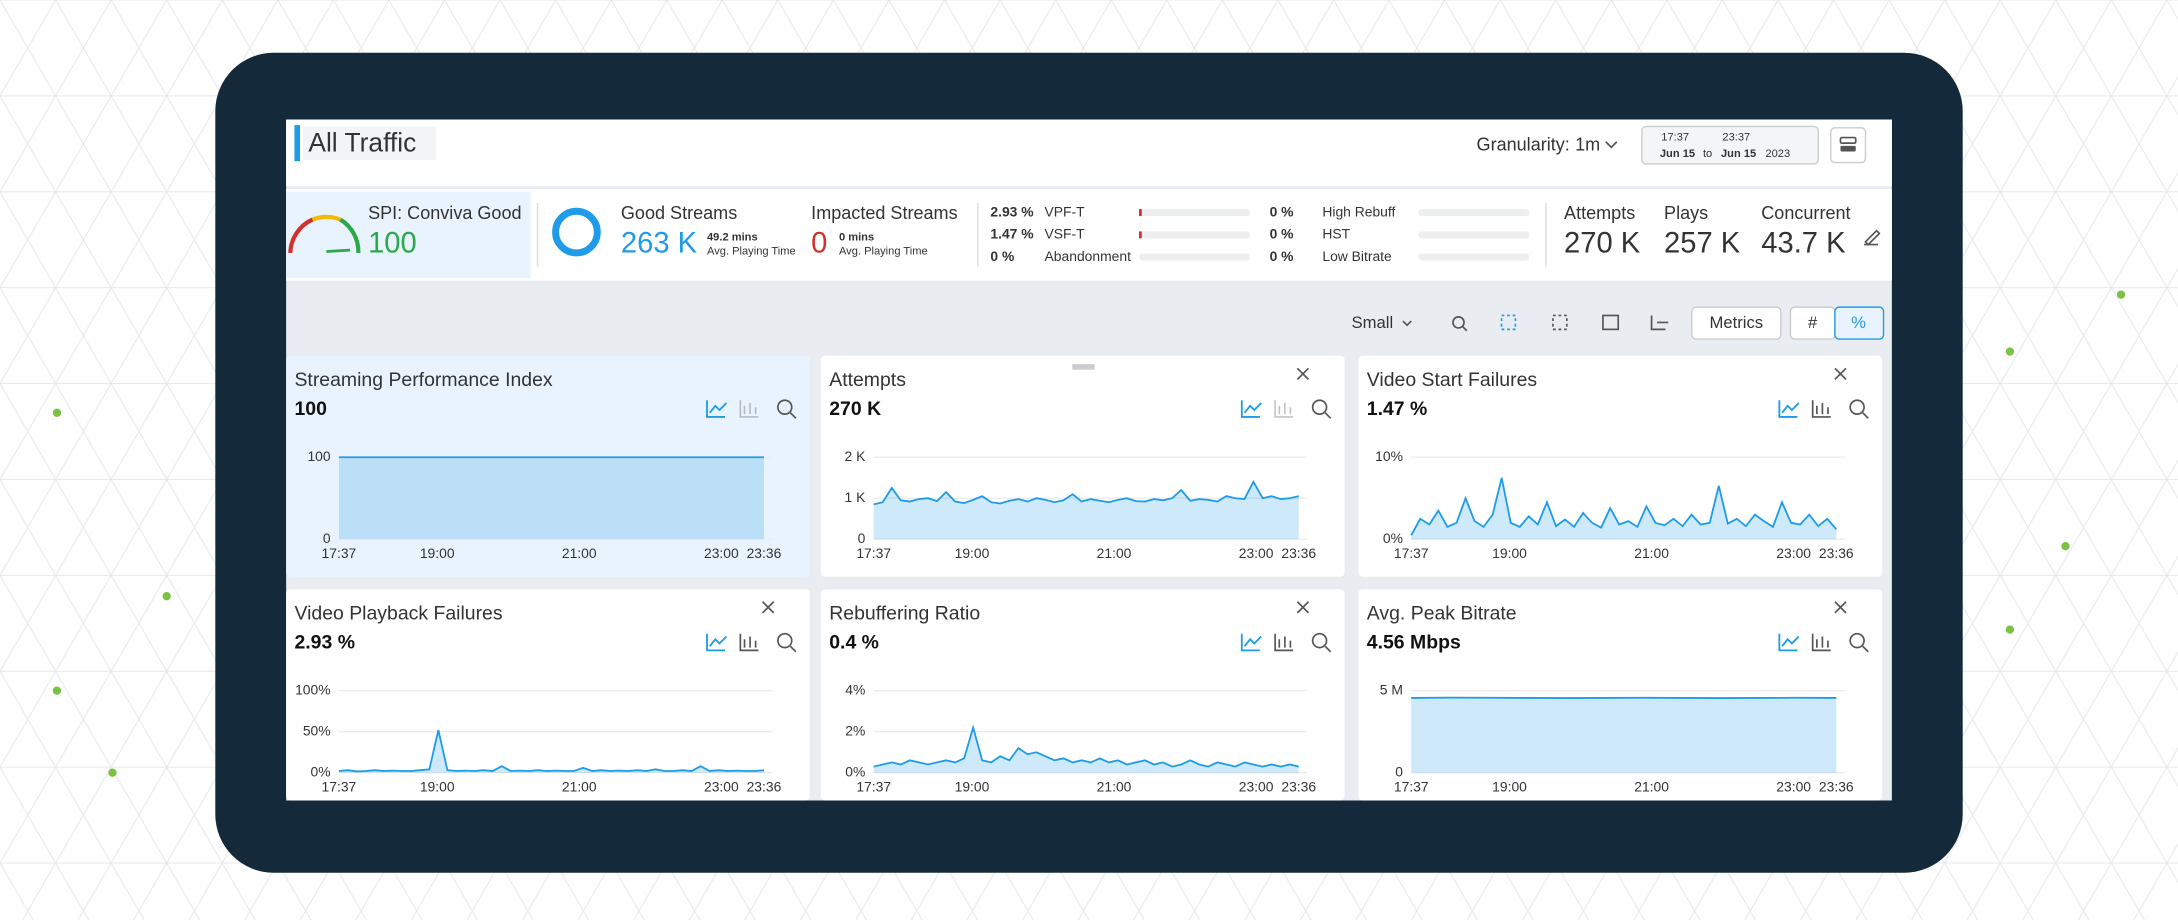 The image size is (2178, 920). I want to click on panel-title: Video Start Failures, so click(1452, 380).